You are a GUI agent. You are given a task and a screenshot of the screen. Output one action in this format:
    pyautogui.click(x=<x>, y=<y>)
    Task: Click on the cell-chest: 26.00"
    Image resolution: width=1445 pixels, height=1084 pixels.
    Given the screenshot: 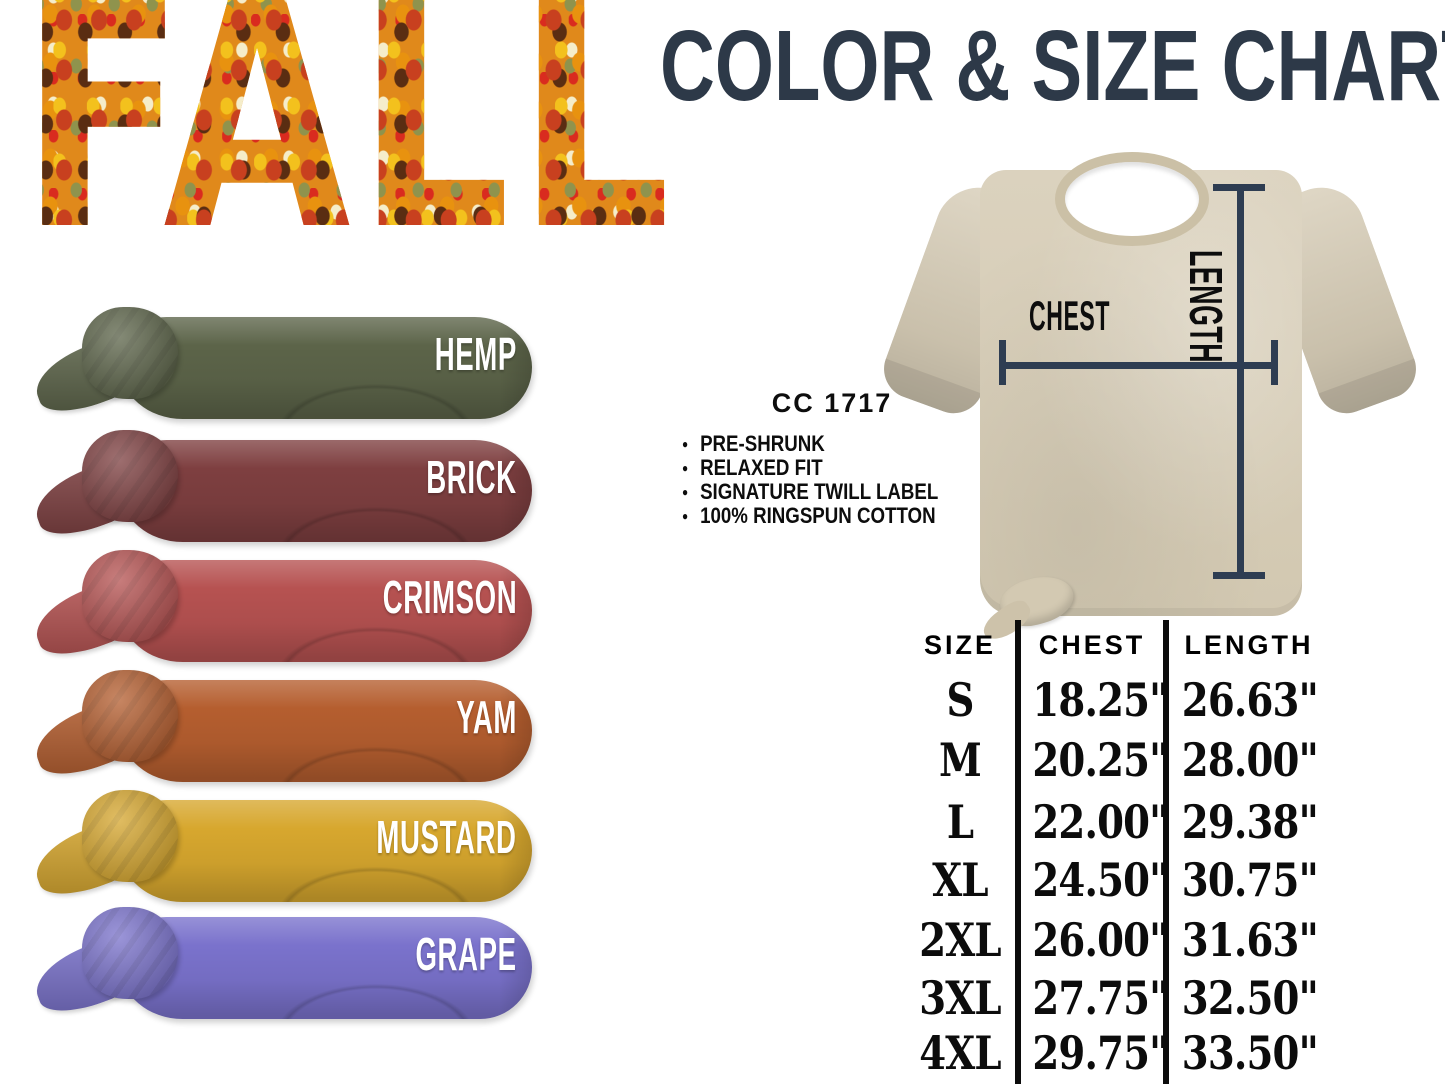 What is the action you would take?
    pyautogui.click(x=1100, y=940)
    